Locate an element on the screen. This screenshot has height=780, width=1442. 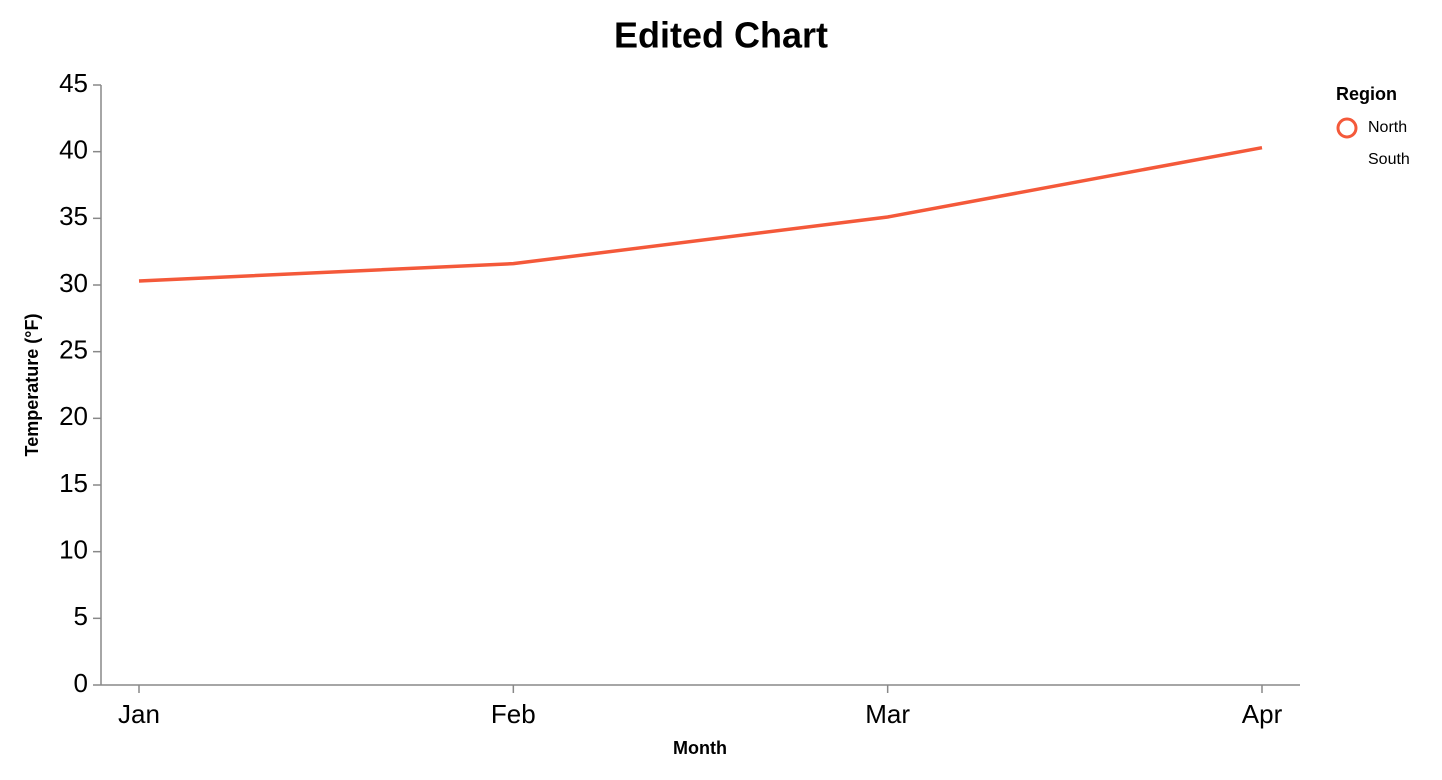
y-tick-label: 35 is located at coordinates (73, 216).